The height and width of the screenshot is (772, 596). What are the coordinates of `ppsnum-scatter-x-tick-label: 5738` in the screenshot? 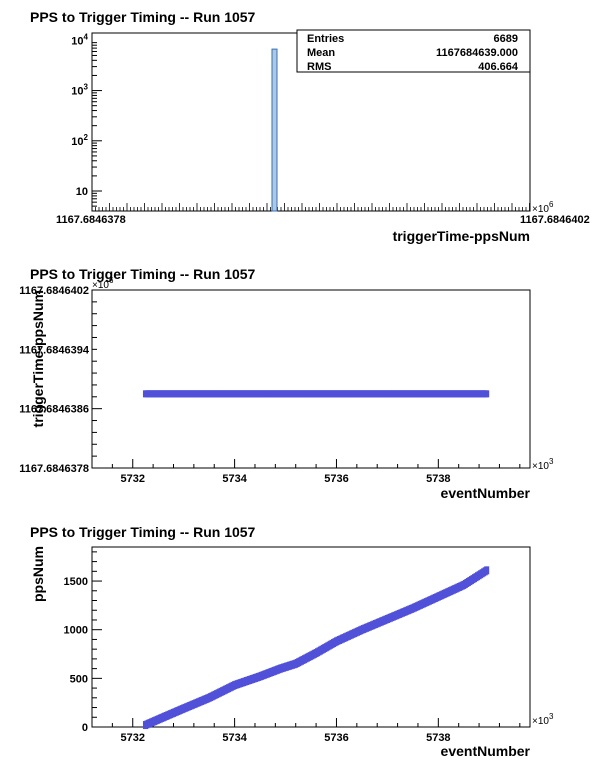 It's located at (438, 738).